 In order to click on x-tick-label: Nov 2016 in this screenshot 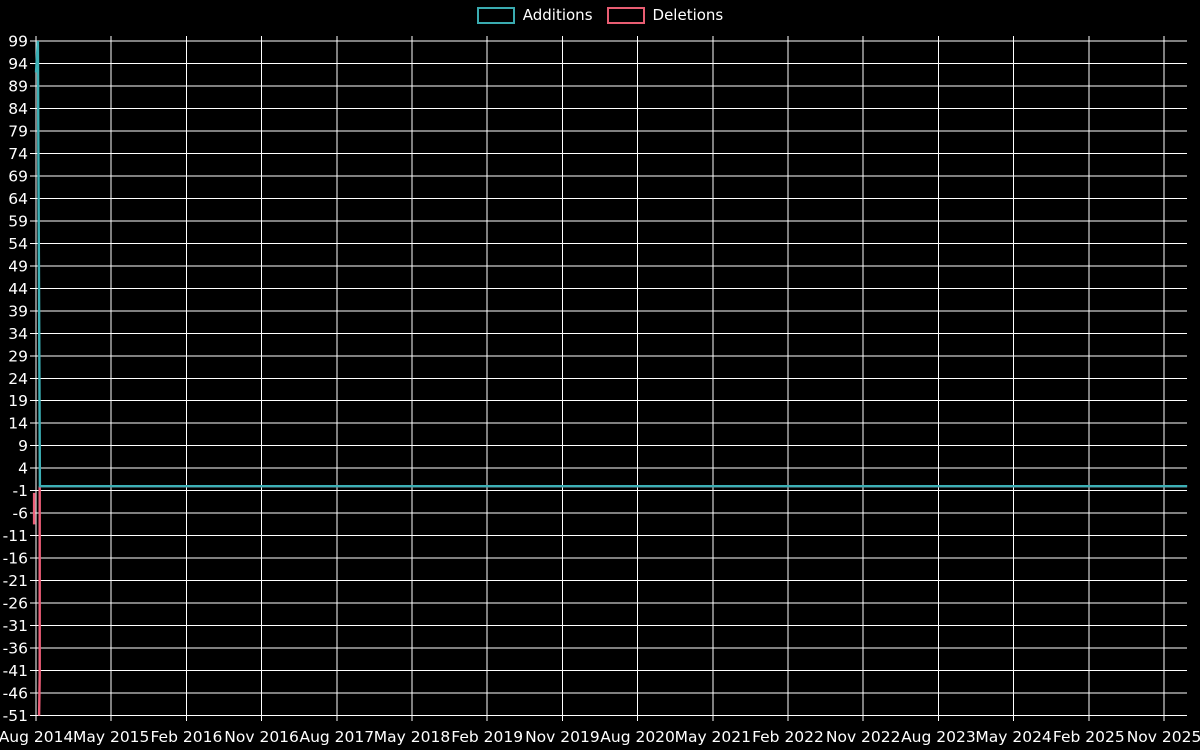, I will do `click(261, 737)`.